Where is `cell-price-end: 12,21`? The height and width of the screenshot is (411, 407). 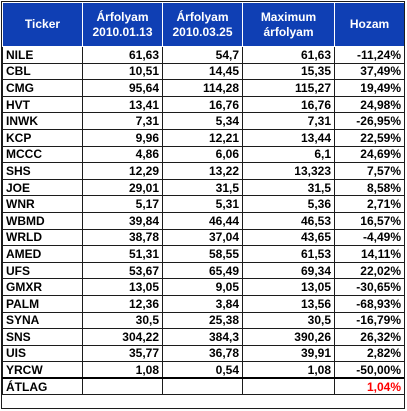
cell-price-end: 12,21 is located at coordinates (202, 137).